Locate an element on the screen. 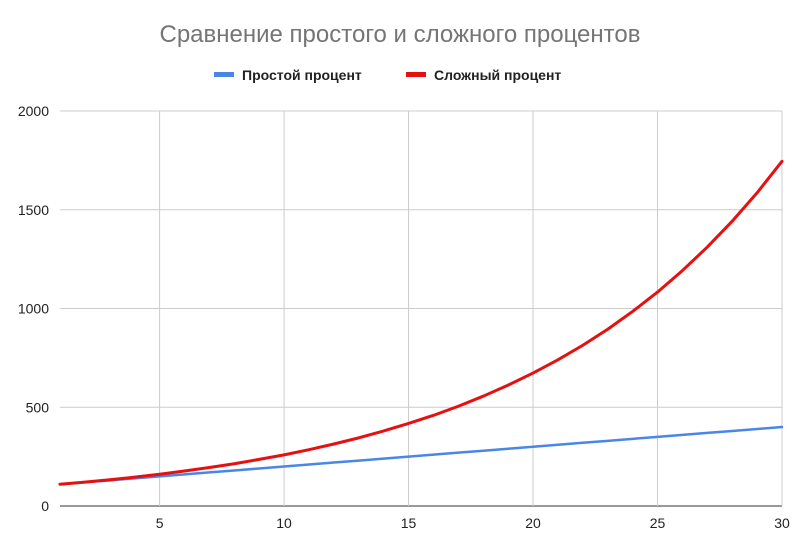 This screenshot has height=540, width=801. y-tick-label: 2000 is located at coordinates (33, 111).